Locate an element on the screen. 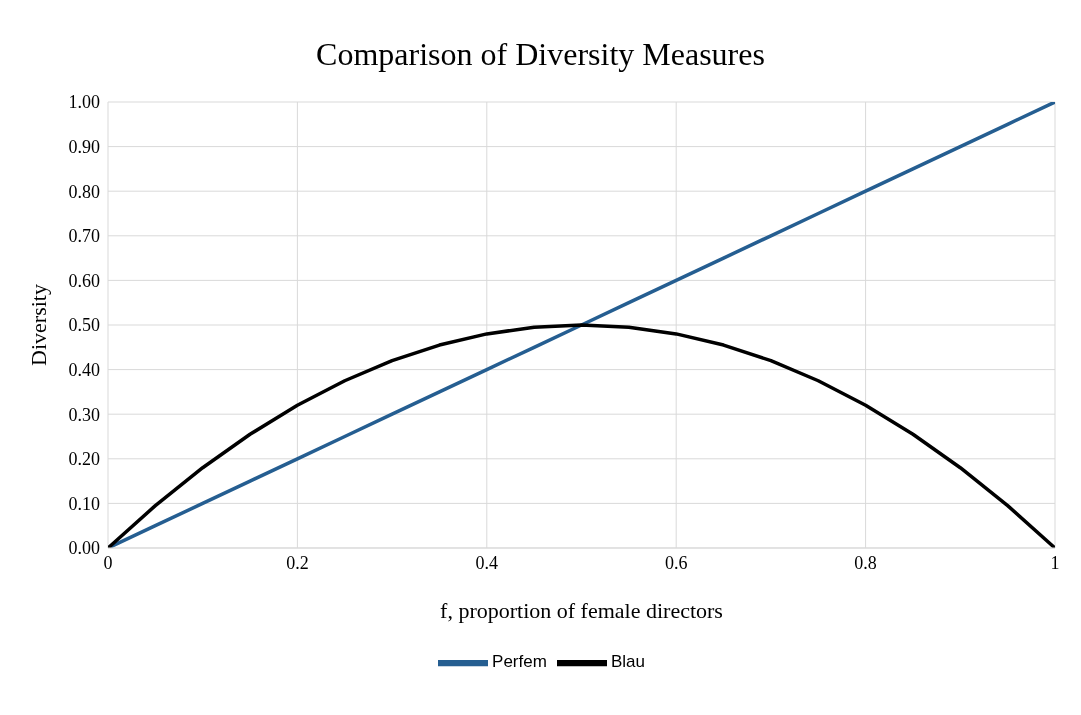 The image size is (1081, 715). y-tick-label: 0.50 is located at coordinates (84, 325).